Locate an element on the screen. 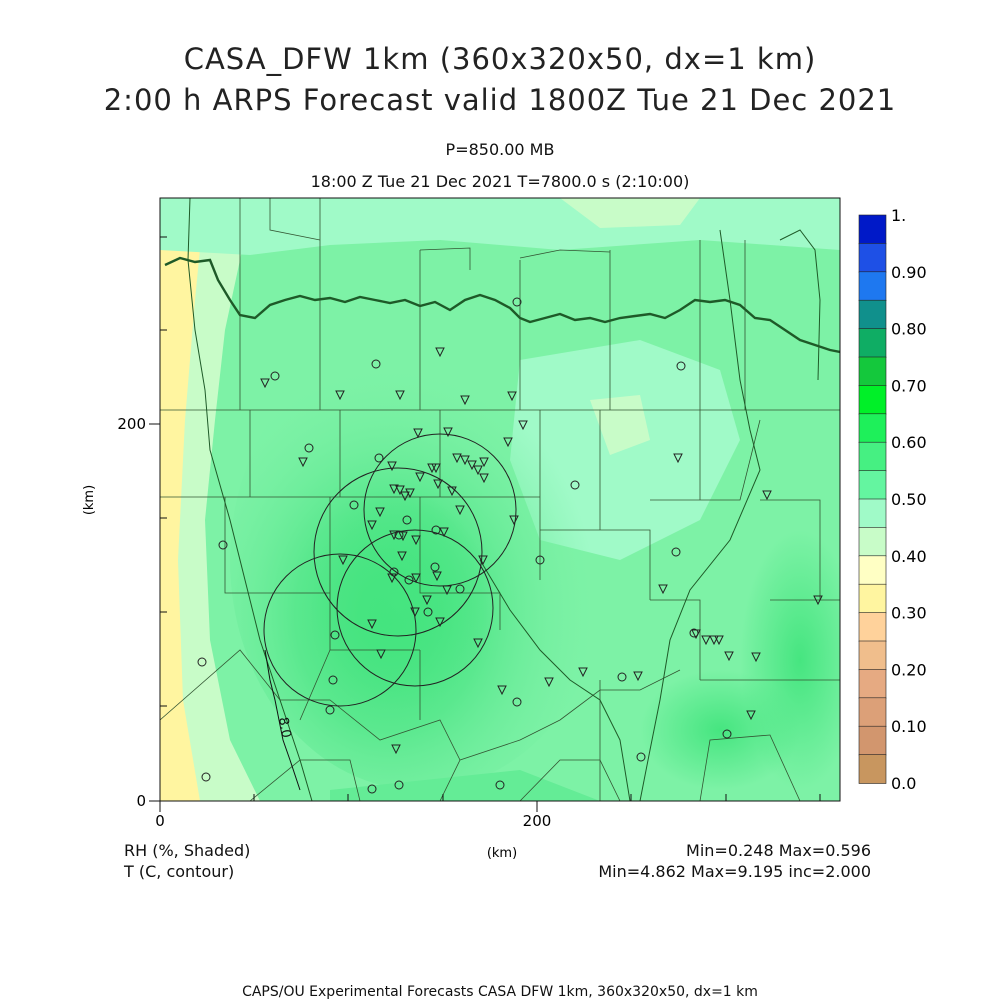 The height and width of the screenshot is (1000, 1000). colorbar-label: 0.20 is located at coordinates (909, 669).